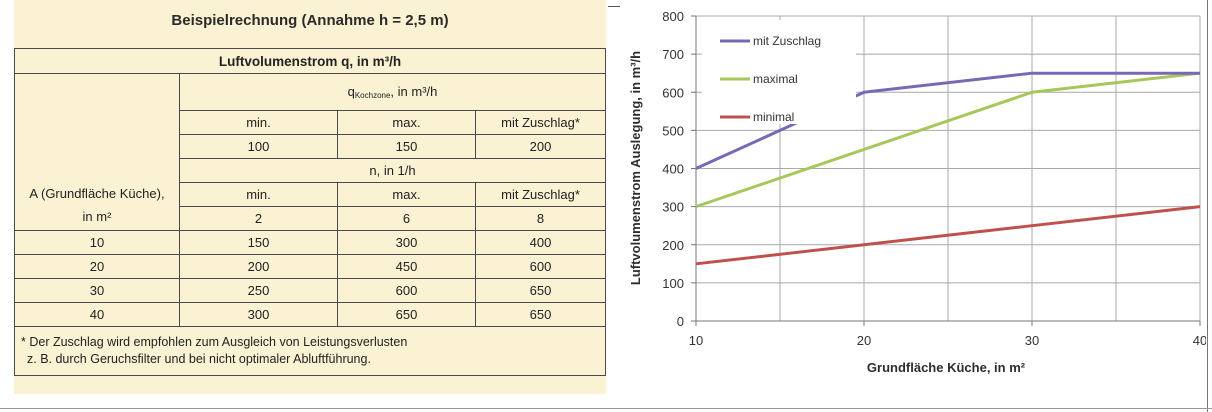  What do you see at coordinates (540, 218) in the screenshot?
I see `n-value-zuschlag: 8` at bounding box center [540, 218].